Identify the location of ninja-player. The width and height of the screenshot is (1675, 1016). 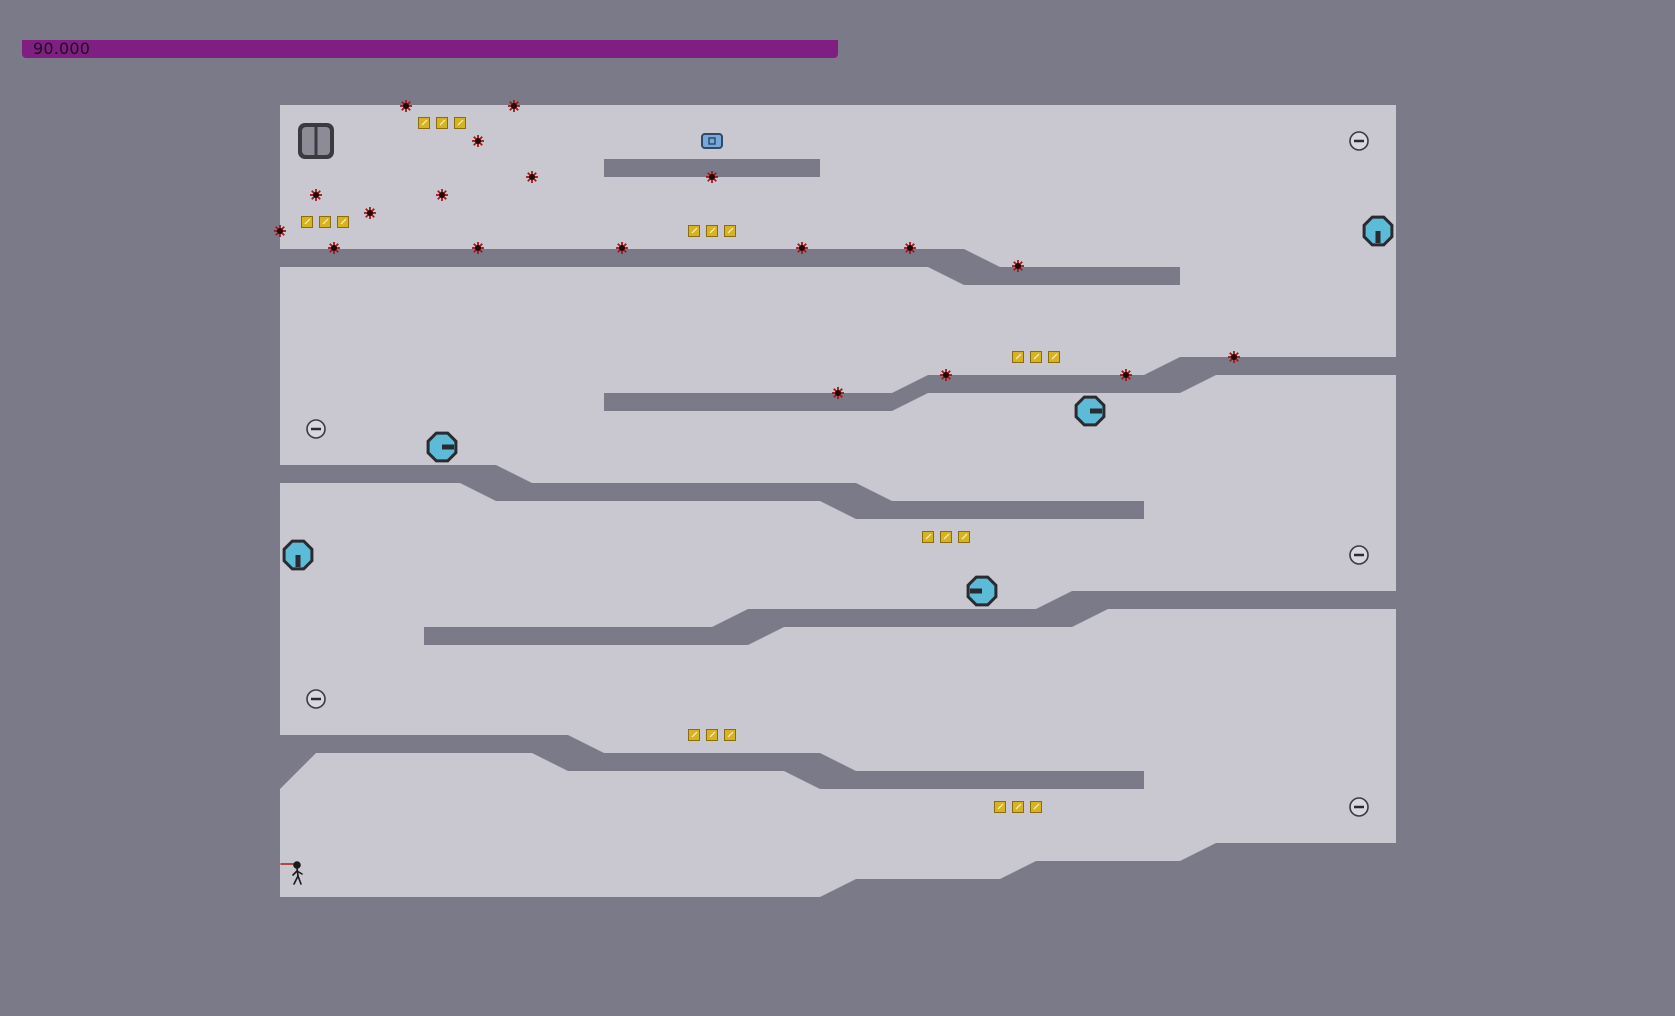
(291, 873).